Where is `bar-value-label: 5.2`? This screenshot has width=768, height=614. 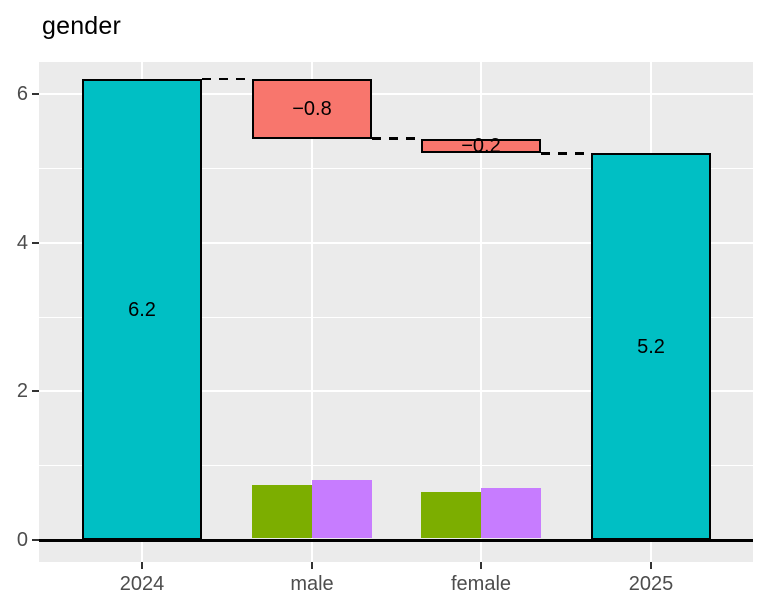
bar-value-label: 5.2 is located at coordinates (651, 346).